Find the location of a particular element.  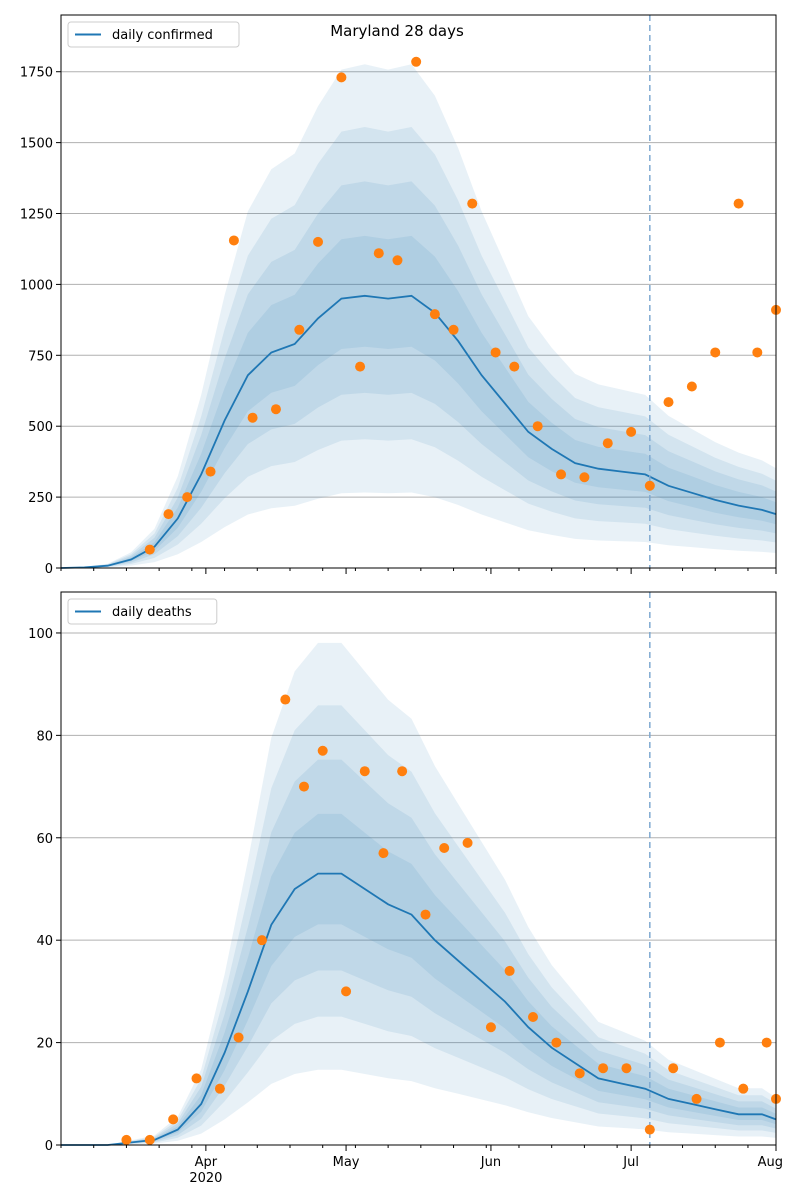

y-tick-label: 80 is located at coordinates (44, 736).